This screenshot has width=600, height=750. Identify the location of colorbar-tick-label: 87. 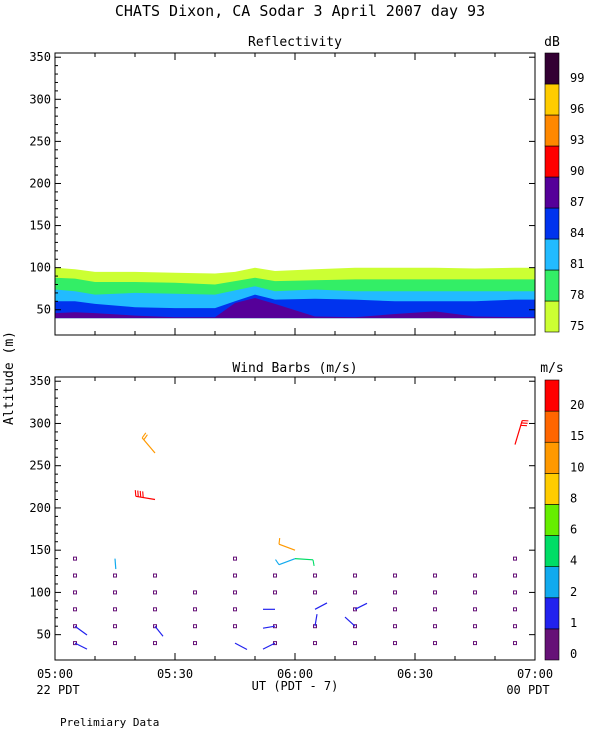
(577, 202).